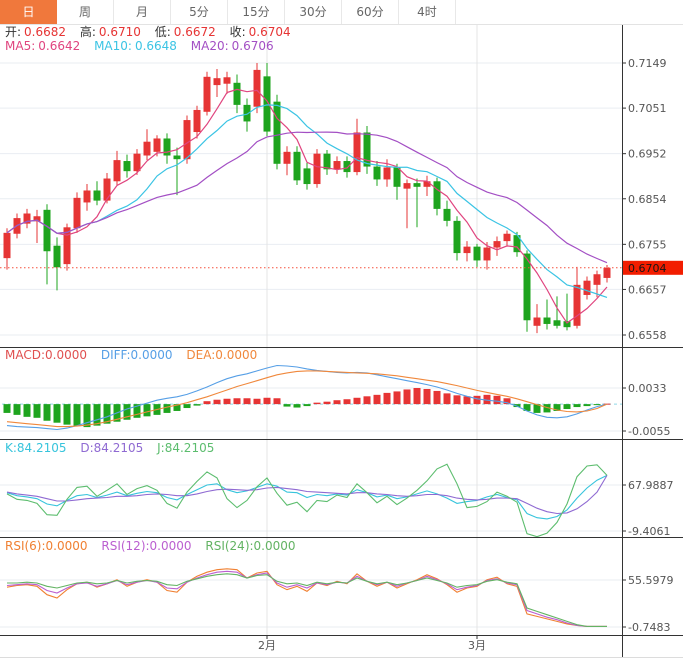  Describe the element at coordinates (647, 108) in the screenshot. I see `svg-text: 0.7051` at that location.